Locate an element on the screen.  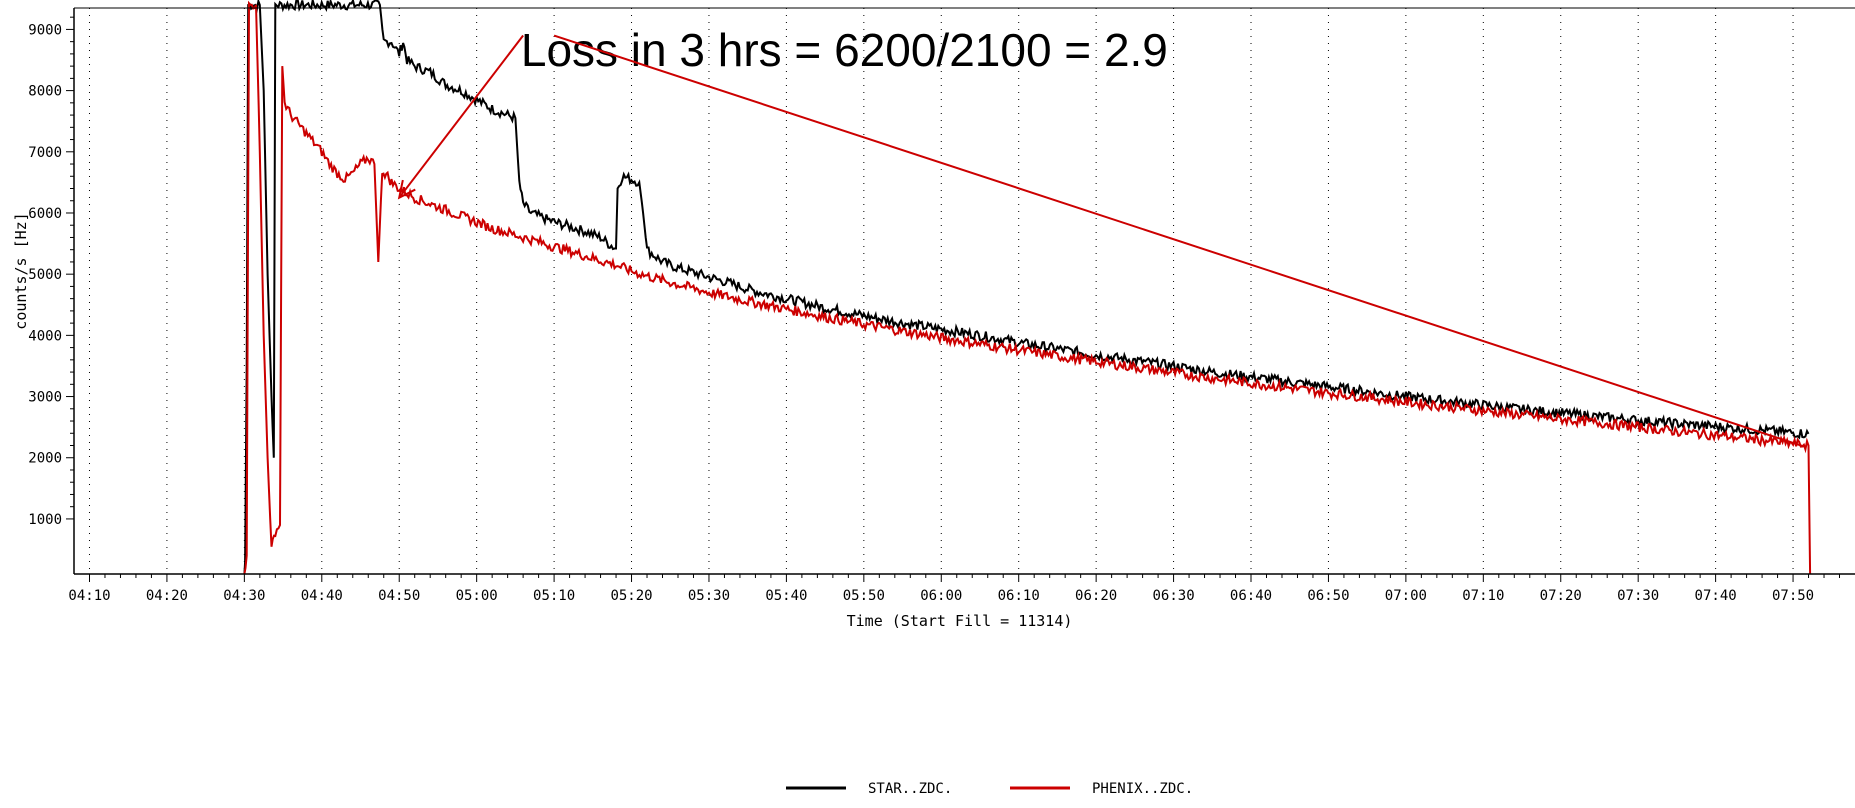
y-tick-label: 6000 is located at coordinates (45, 214).